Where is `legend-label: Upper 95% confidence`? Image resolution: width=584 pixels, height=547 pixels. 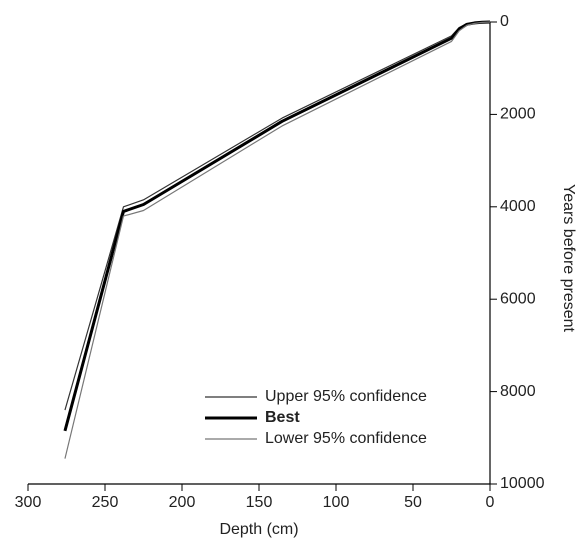
legend-label: Upper 95% confidence is located at coordinates (346, 396).